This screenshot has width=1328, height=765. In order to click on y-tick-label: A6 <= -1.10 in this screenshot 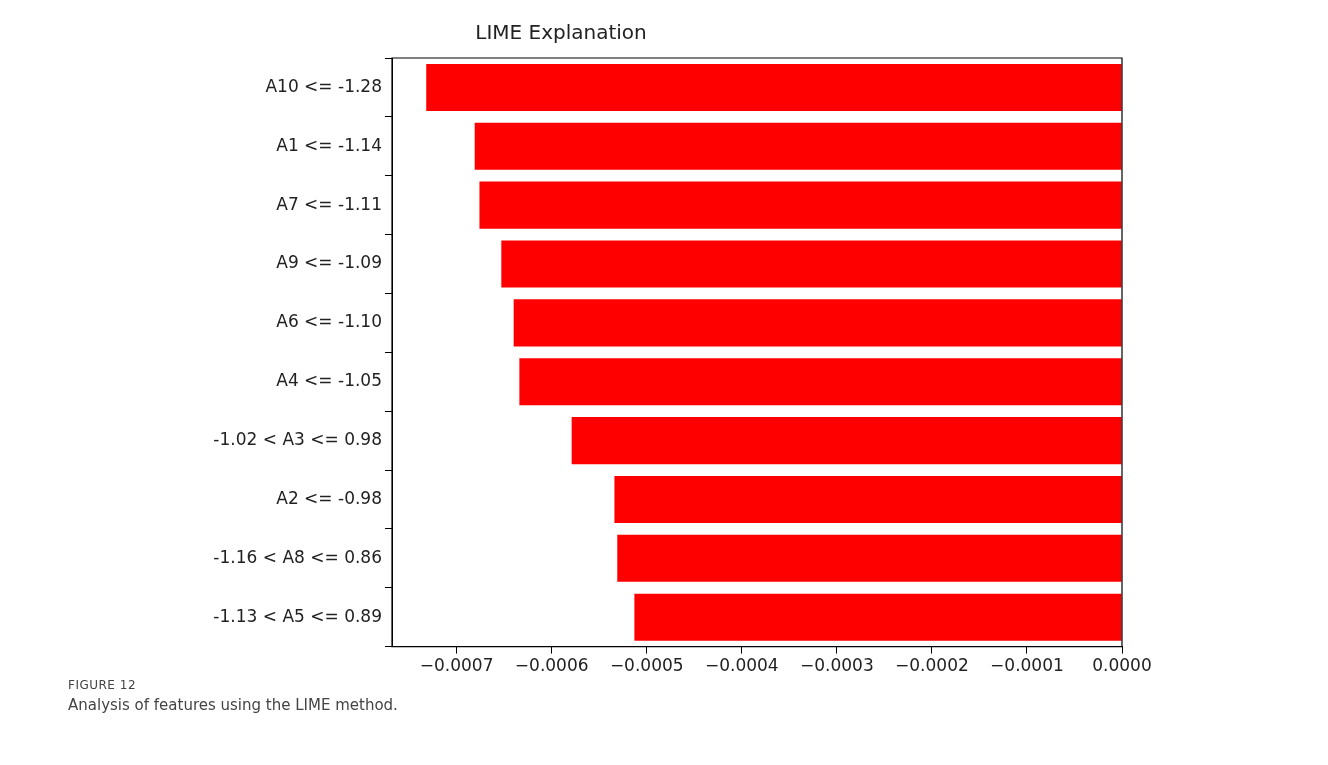, I will do `click(329, 321)`.